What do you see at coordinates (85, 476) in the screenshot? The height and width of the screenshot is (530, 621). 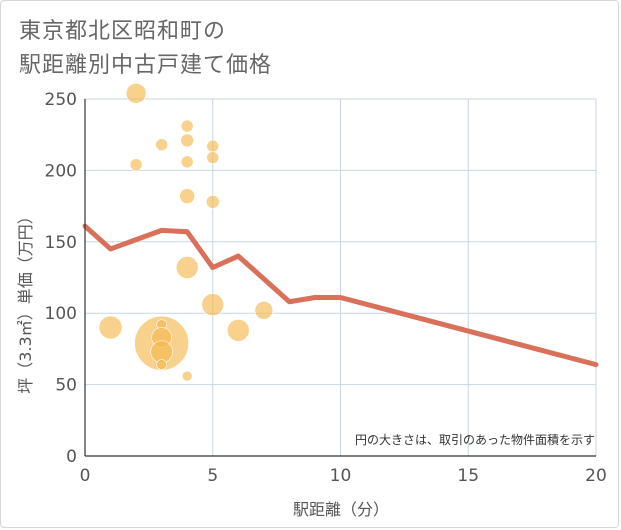 I see `x-tick-label: 0` at bounding box center [85, 476].